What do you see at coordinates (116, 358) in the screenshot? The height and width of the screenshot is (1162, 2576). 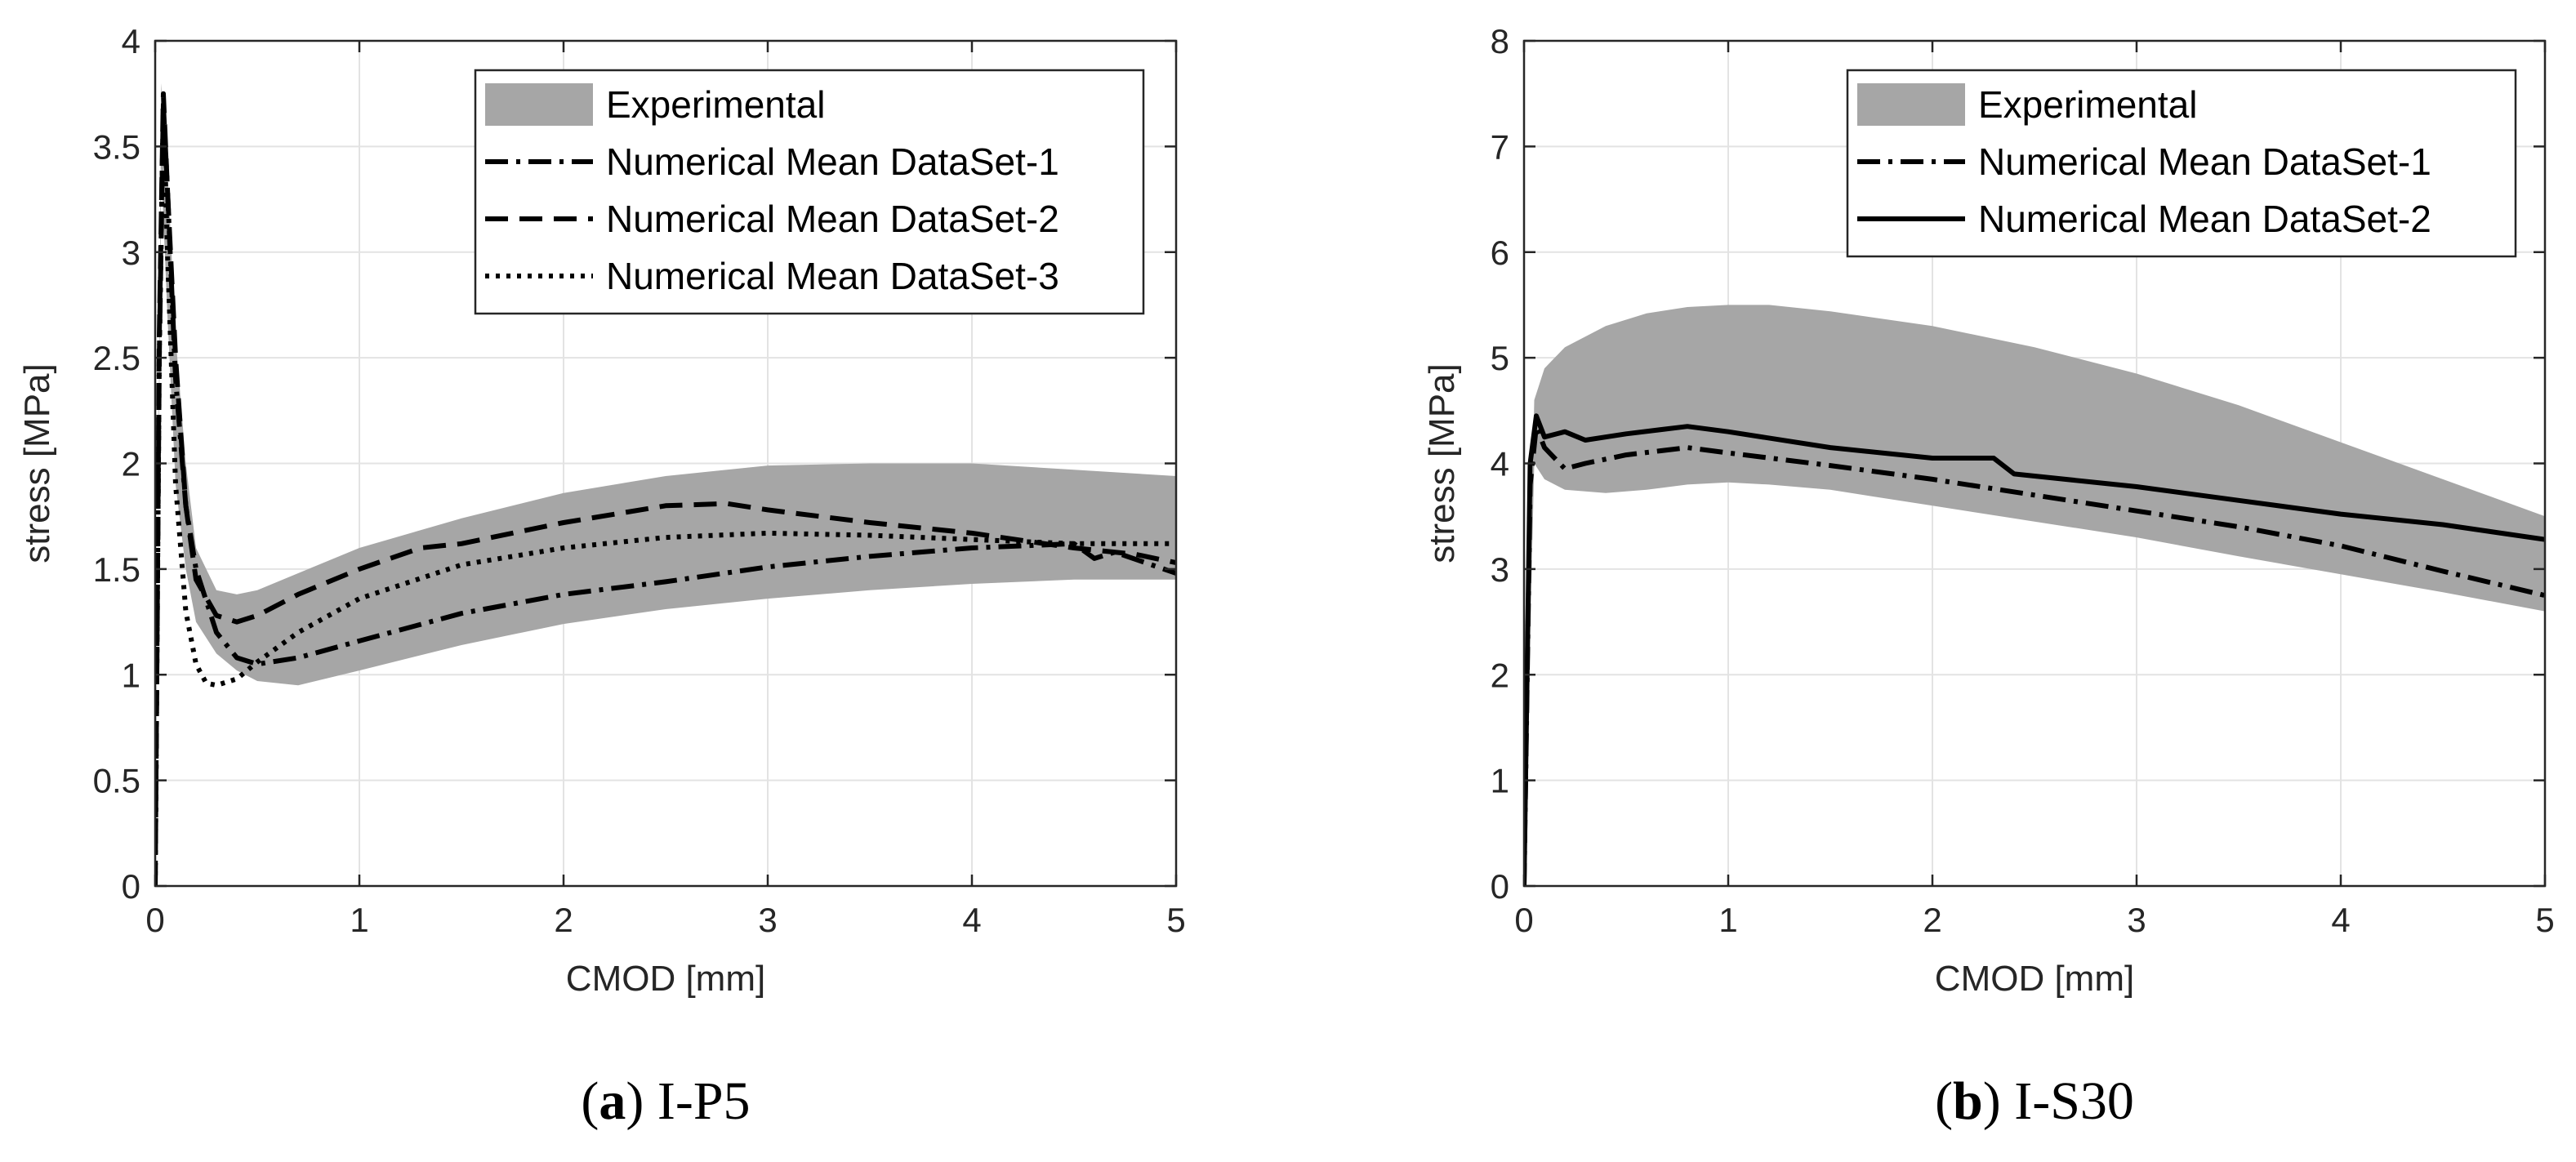 I see `y-tick-label: 2.5` at bounding box center [116, 358].